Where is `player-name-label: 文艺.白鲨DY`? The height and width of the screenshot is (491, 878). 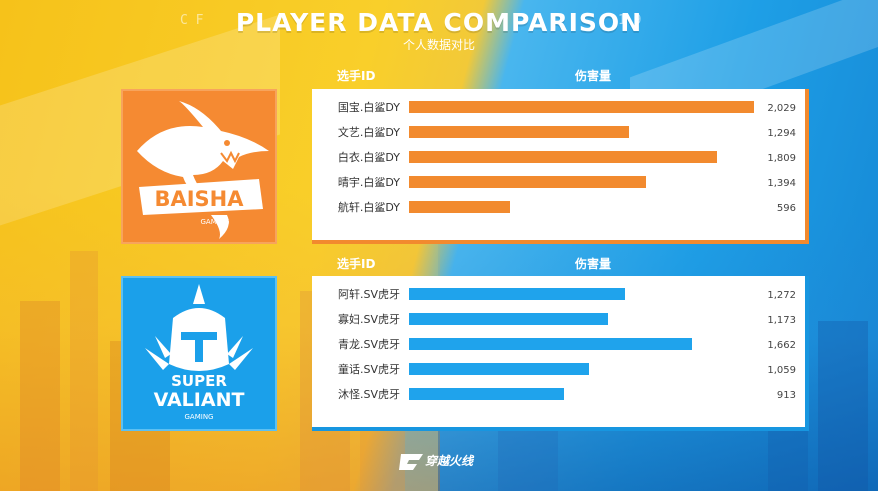 player-name-label: 文艺.白鲨DY is located at coordinates (369, 132).